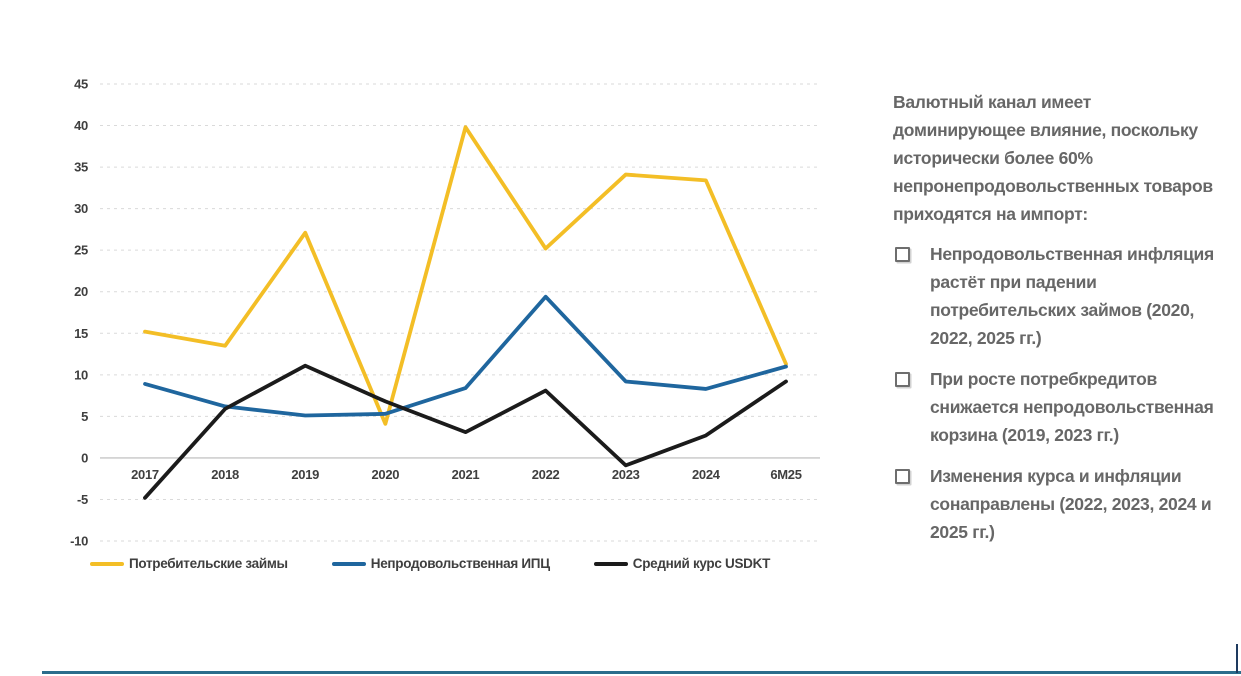  Describe the element at coordinates (81, 208) in the screenshot. I see `y-tick-label: 30` at that location.